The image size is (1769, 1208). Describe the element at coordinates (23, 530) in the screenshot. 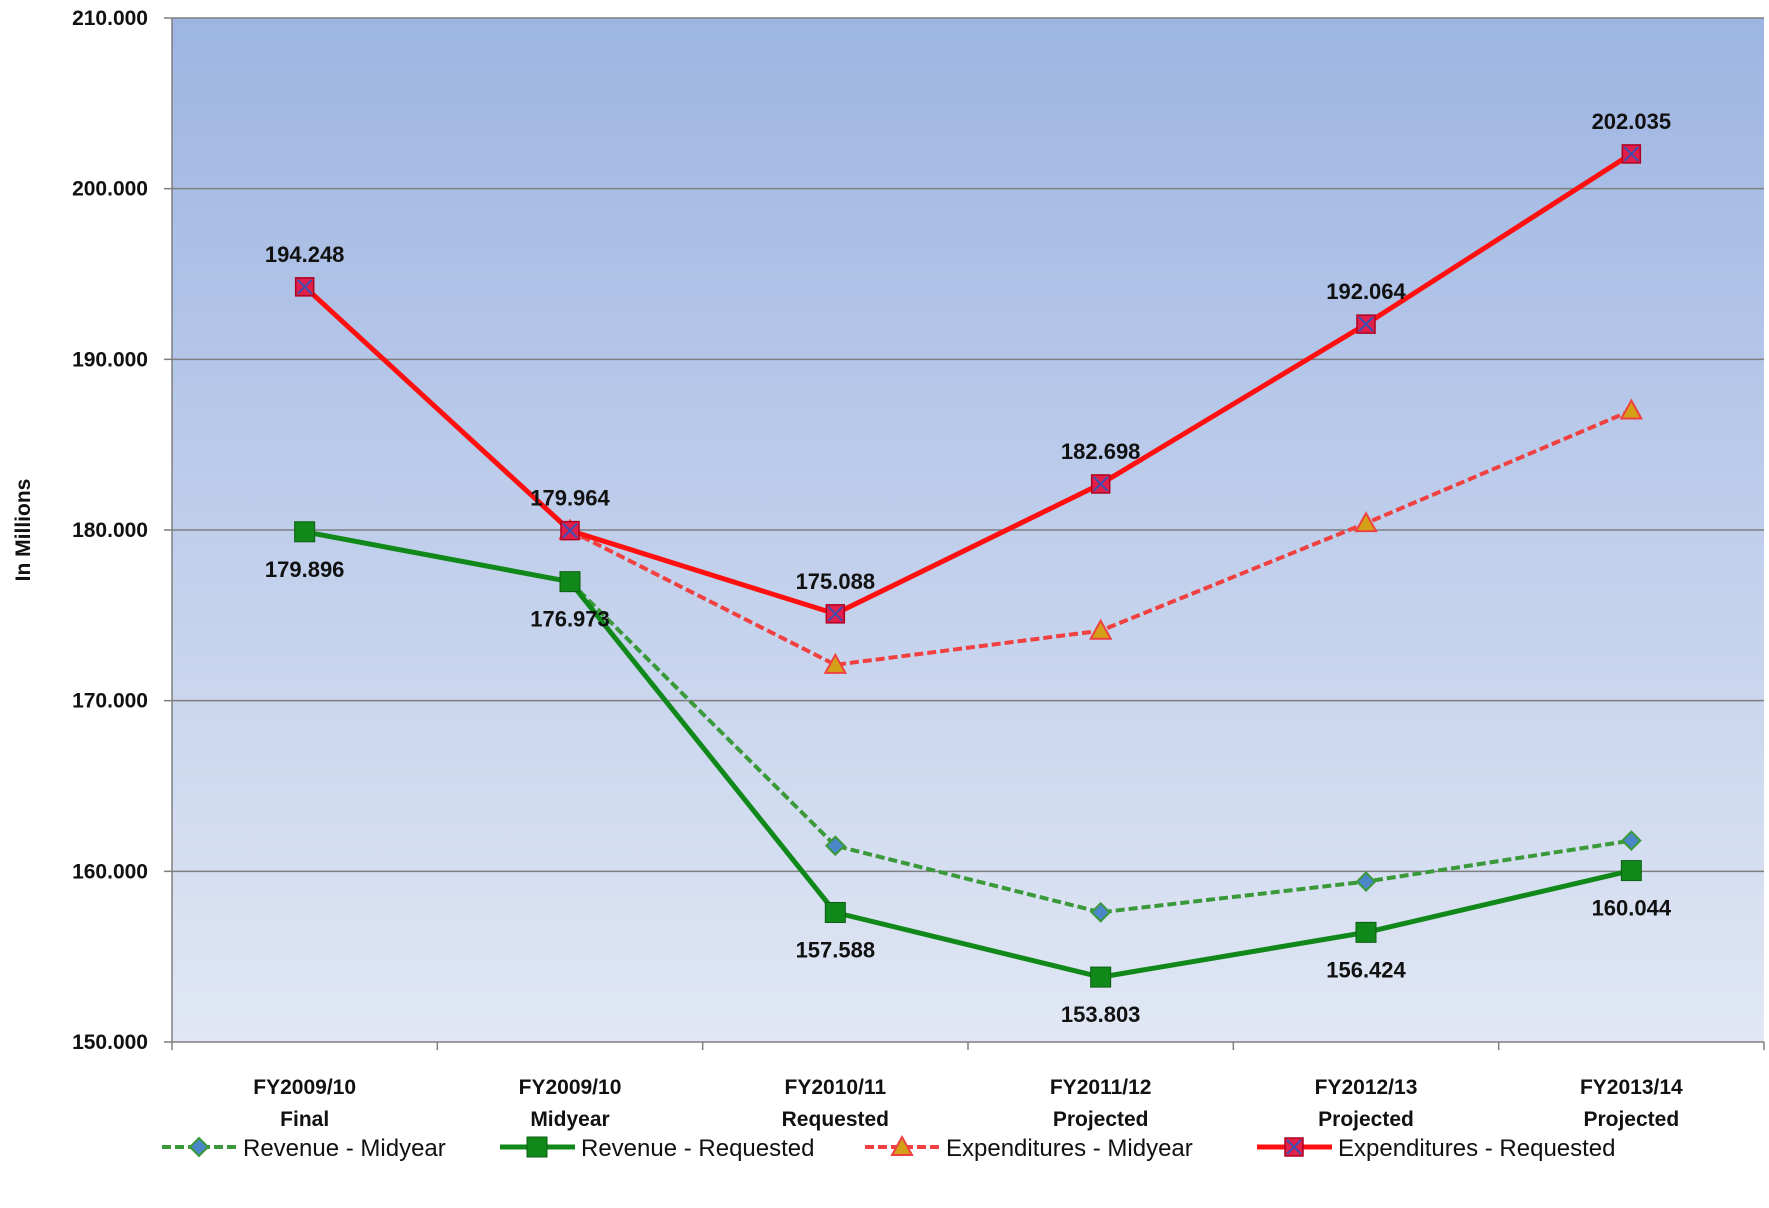

I see `y-axis-title: In Millions` at that location.